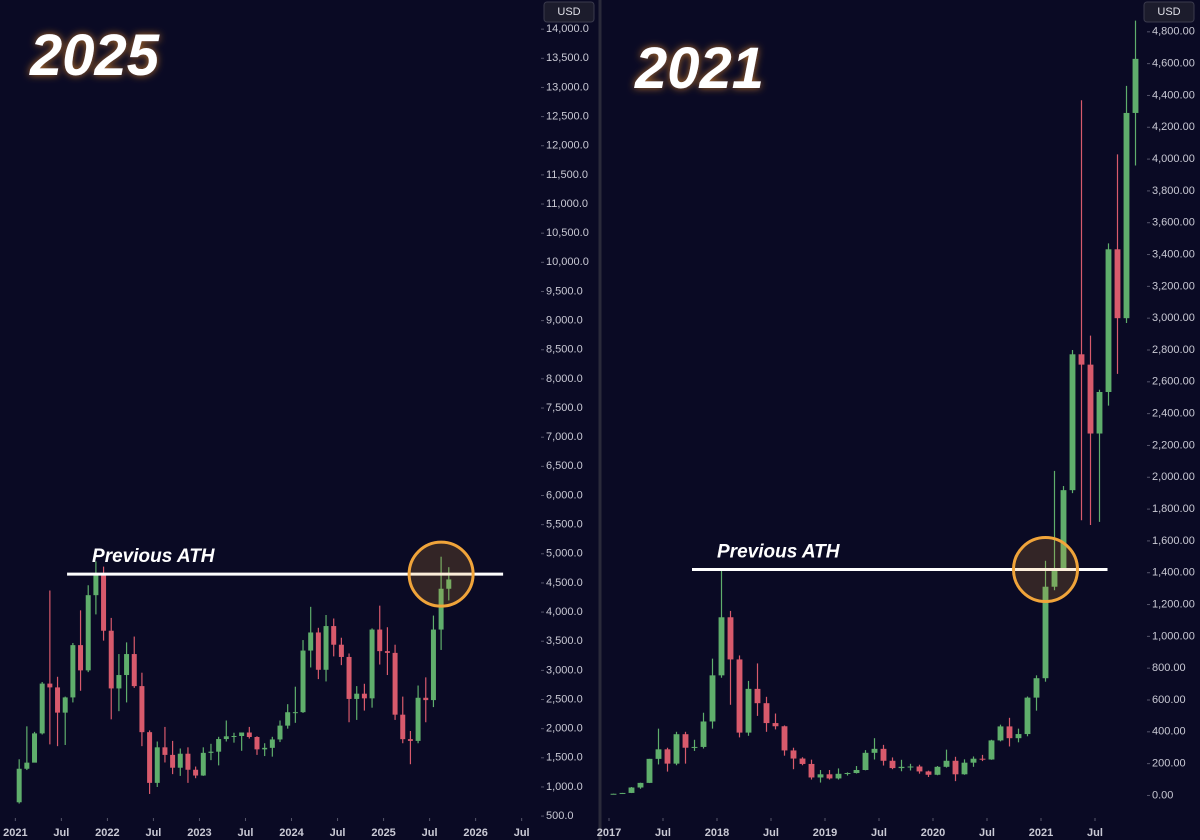 This screenshot has height=840, width=1200. Describe the element at coordinates (933, 833) in the screenshot. I see `x-tick-label: 2020` at that location.